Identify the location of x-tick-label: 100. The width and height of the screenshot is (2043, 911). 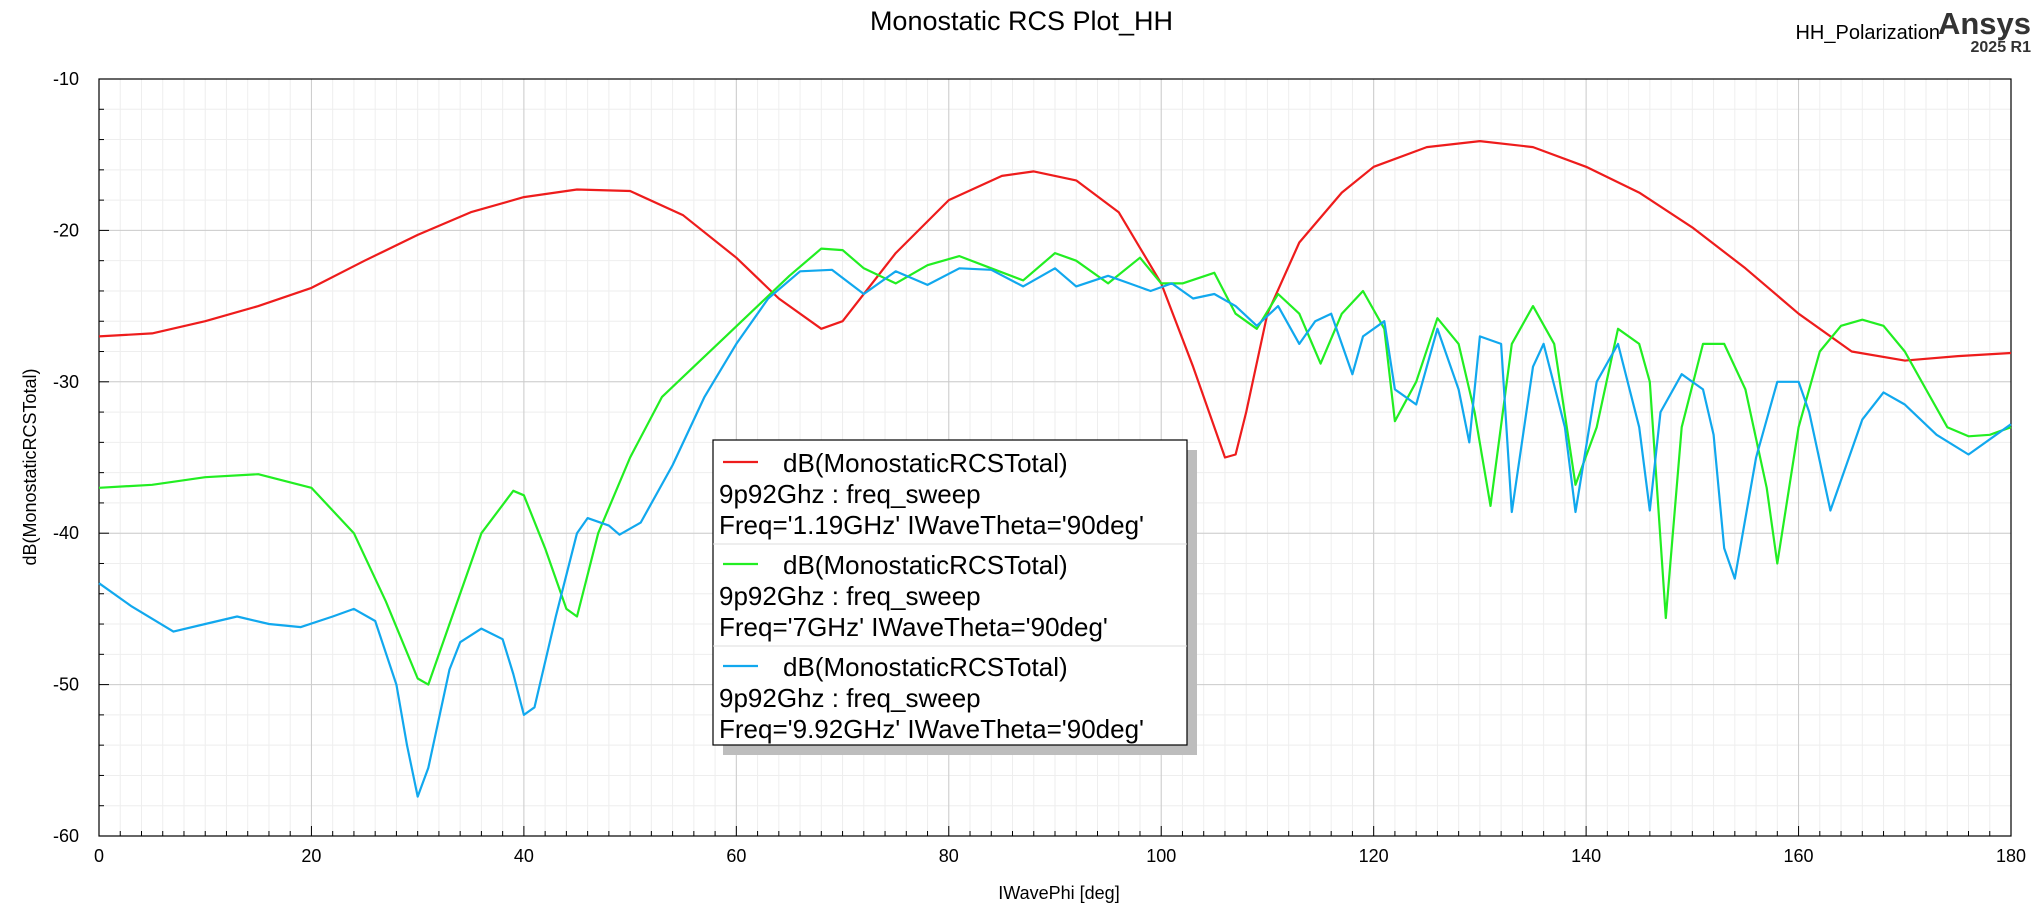
(1161, 856).